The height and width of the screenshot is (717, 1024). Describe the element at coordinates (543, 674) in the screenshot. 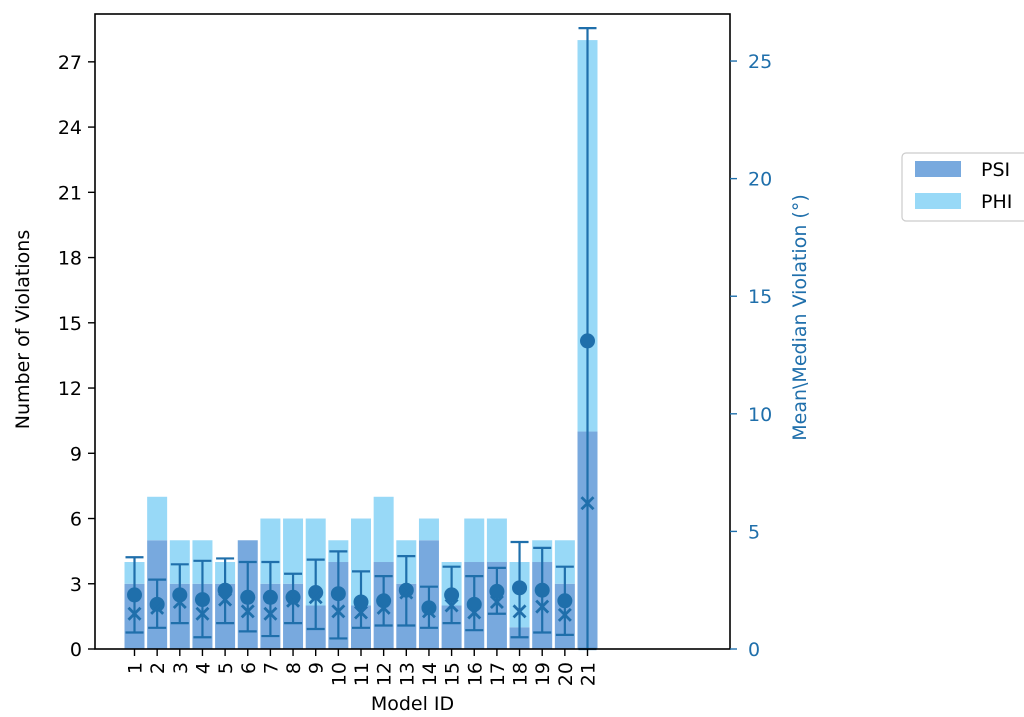

I see `x-tick-label: 19` at that location.